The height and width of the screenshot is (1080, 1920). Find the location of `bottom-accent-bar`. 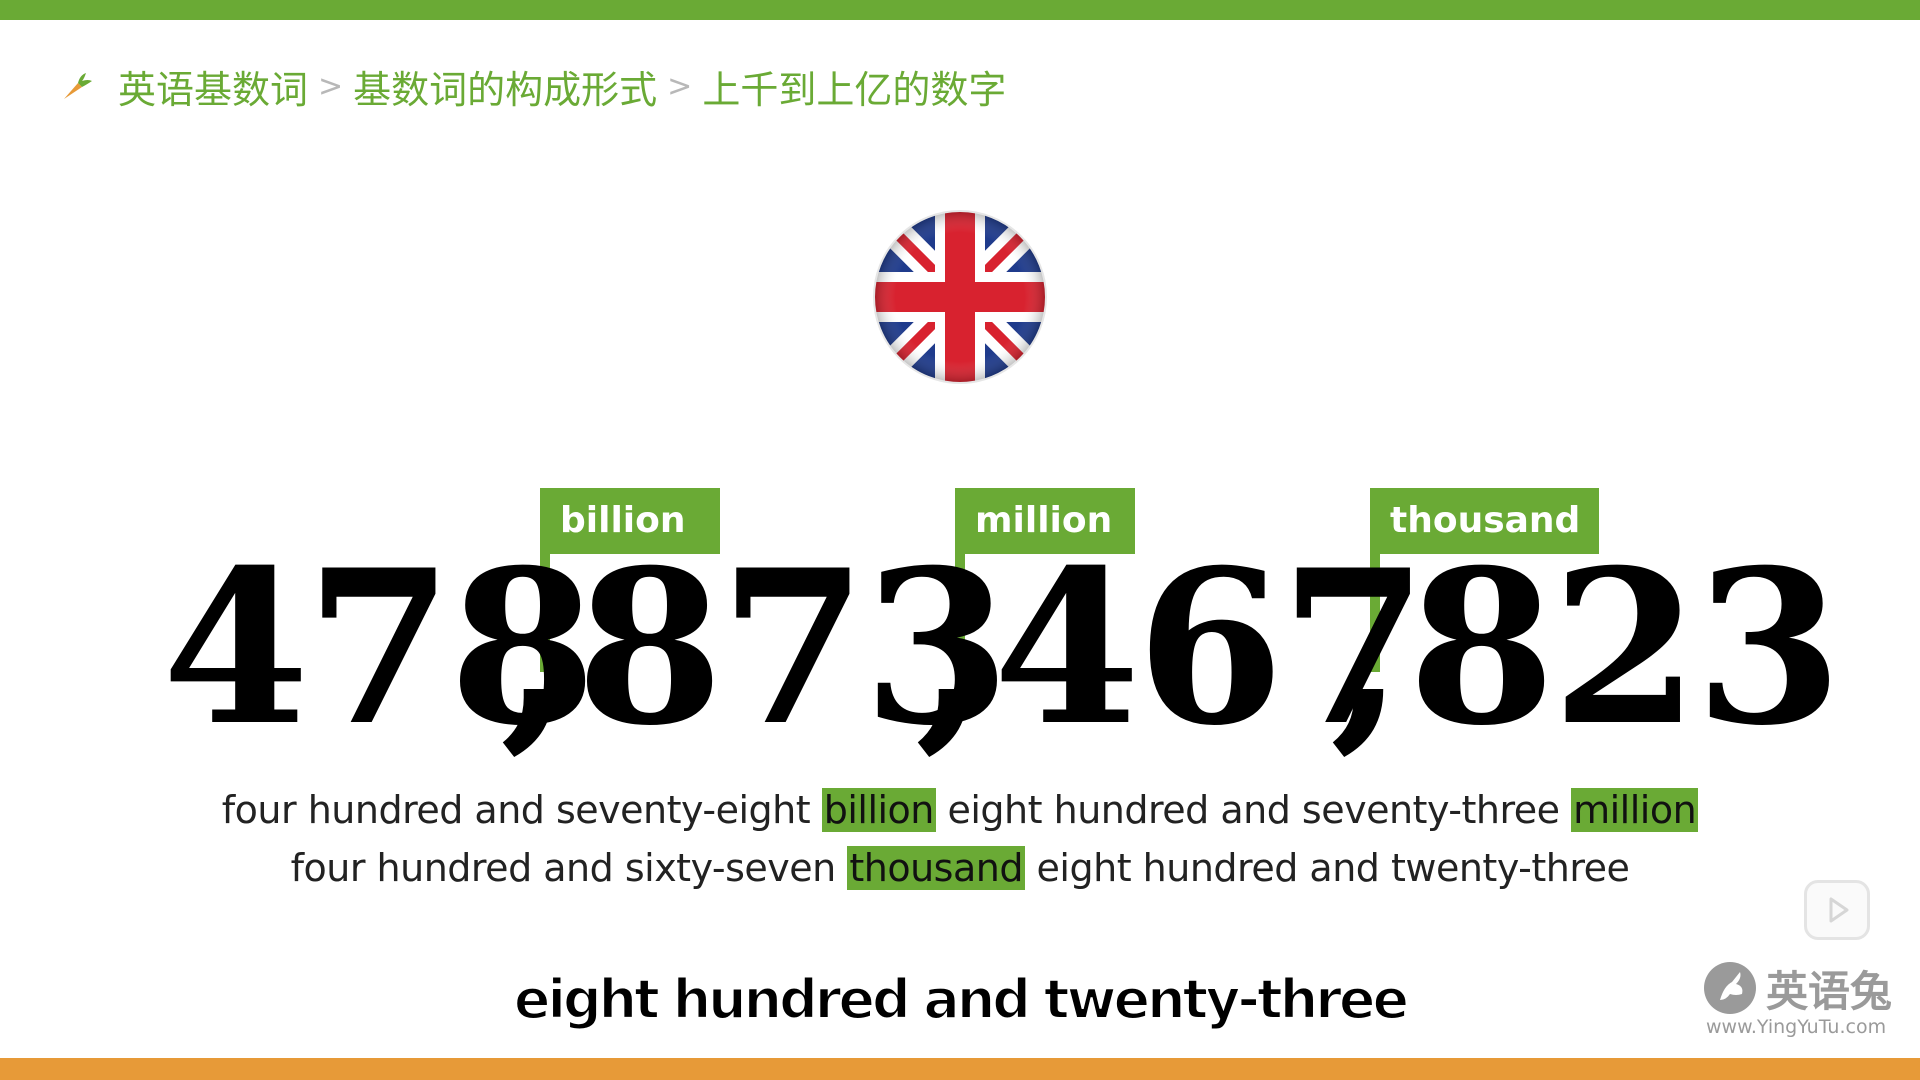

bottom-accent-bar is located at coordinates (960, 1069).